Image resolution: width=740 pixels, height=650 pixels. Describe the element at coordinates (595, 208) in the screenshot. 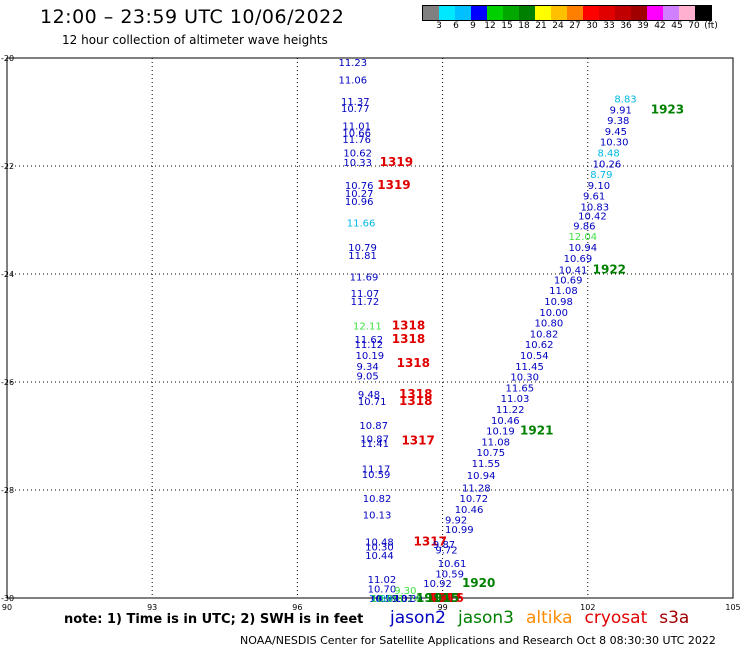

I see `wave-height-label: 10.83` at that location.